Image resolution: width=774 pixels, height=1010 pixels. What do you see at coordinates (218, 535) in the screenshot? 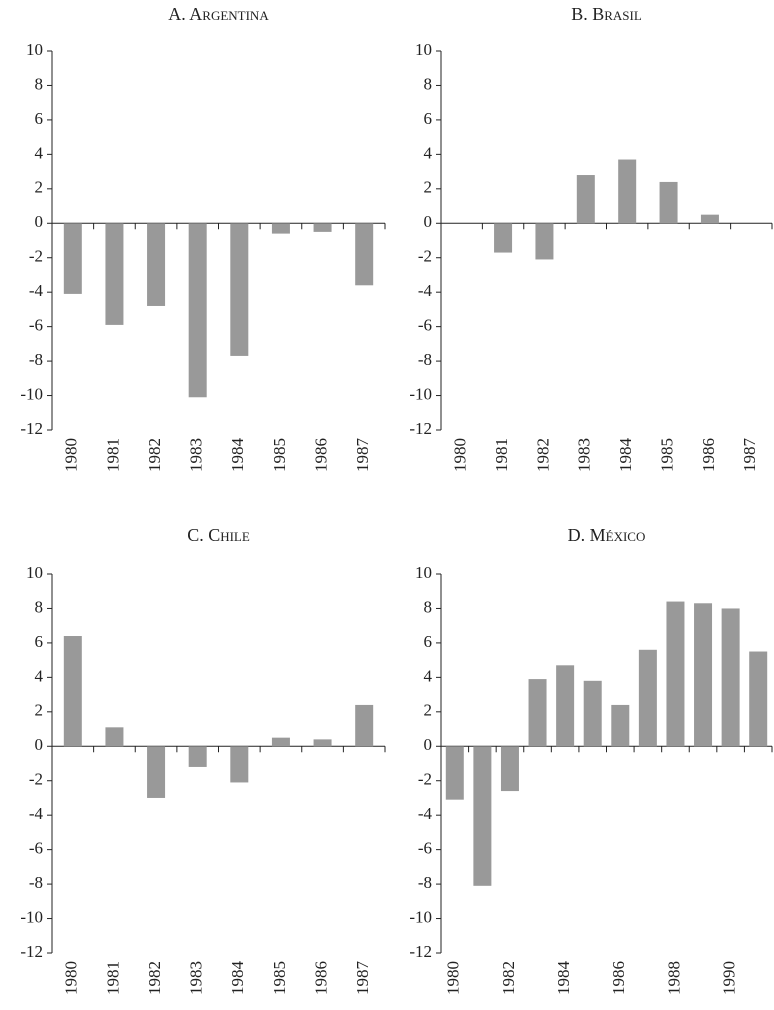
I see `chart-title: C. Chile` at bounding box center [218, 535].